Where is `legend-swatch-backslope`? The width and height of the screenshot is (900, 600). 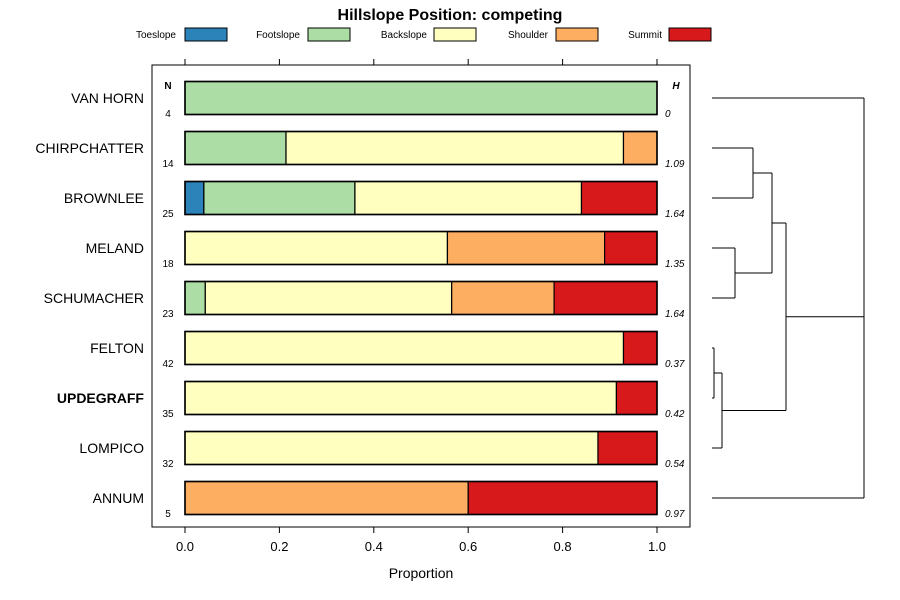
legend-swatch-backslope is located at coordinates (455, 34).